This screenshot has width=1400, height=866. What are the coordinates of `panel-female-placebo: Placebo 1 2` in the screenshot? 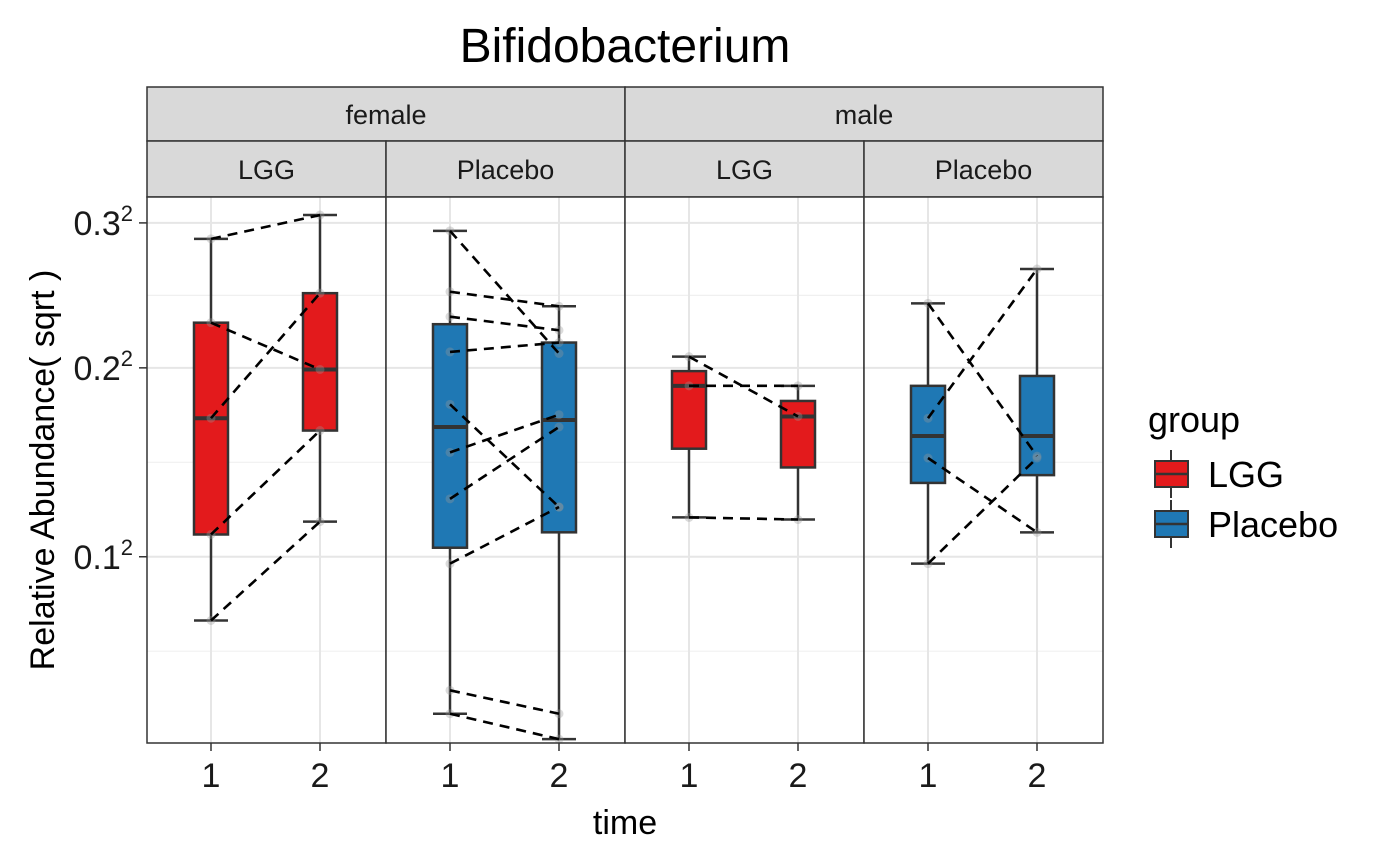 It's located at (505, 467).